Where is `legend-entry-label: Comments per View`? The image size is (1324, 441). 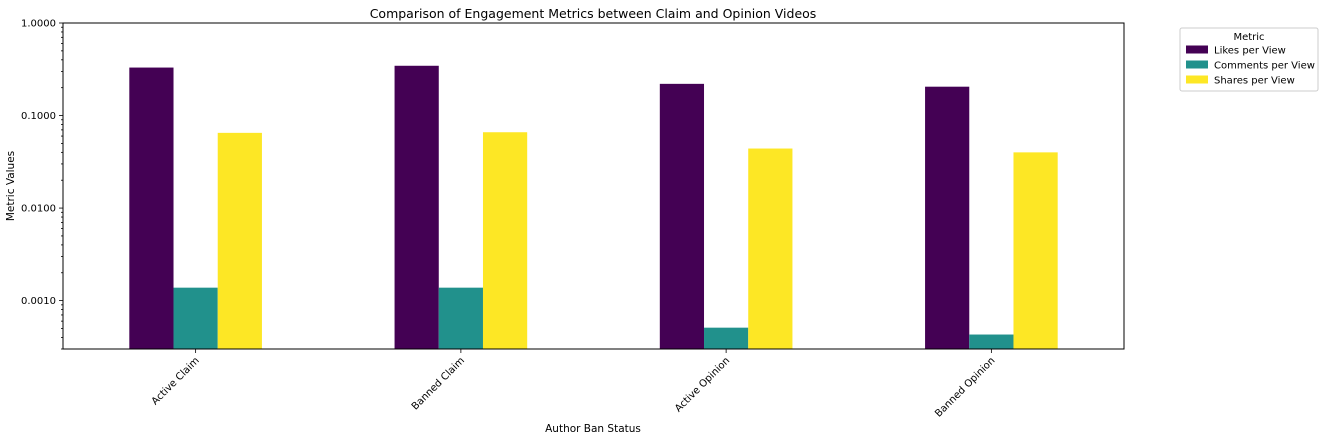 legend-entry-label: Comments per View is located at coordinates (1264, 66).